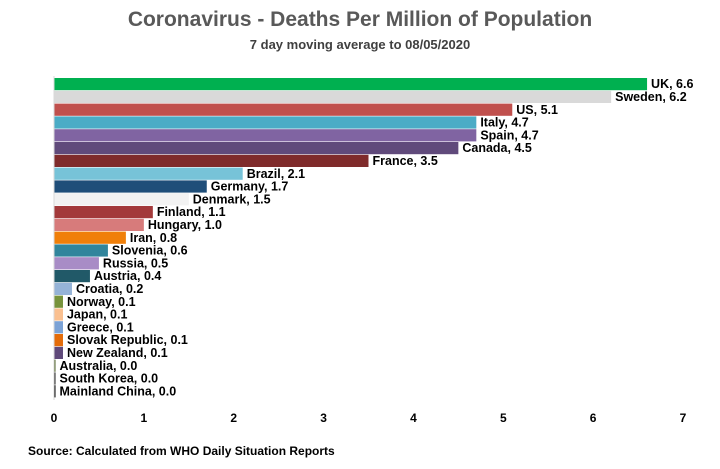  I want to click on bar-label-mainland-china: Mainland China, 0.0, so click(118, 391).